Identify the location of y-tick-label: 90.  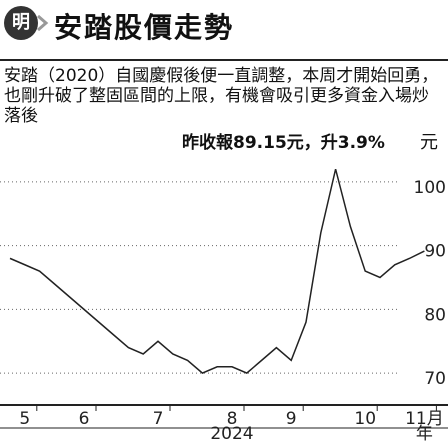
(435, 252).